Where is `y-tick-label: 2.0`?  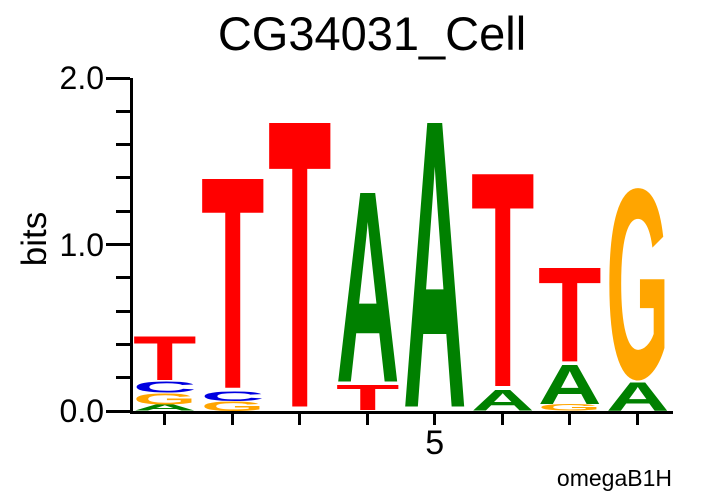 y-tick-label: 2.0 is located at coordinates (81, 78).